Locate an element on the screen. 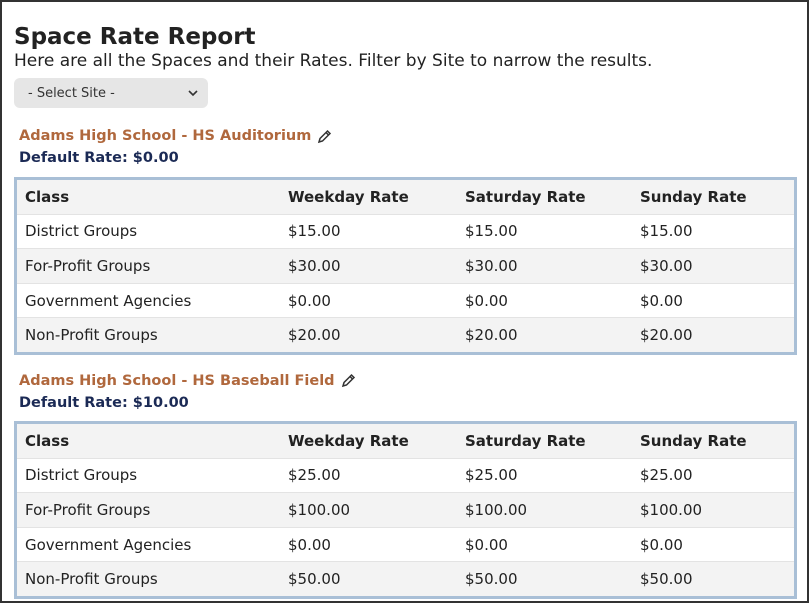 The image size is (809, 603). rate-row: District Groups $25.00 $25.00 $25.00 is located at coordinates (405, 475).